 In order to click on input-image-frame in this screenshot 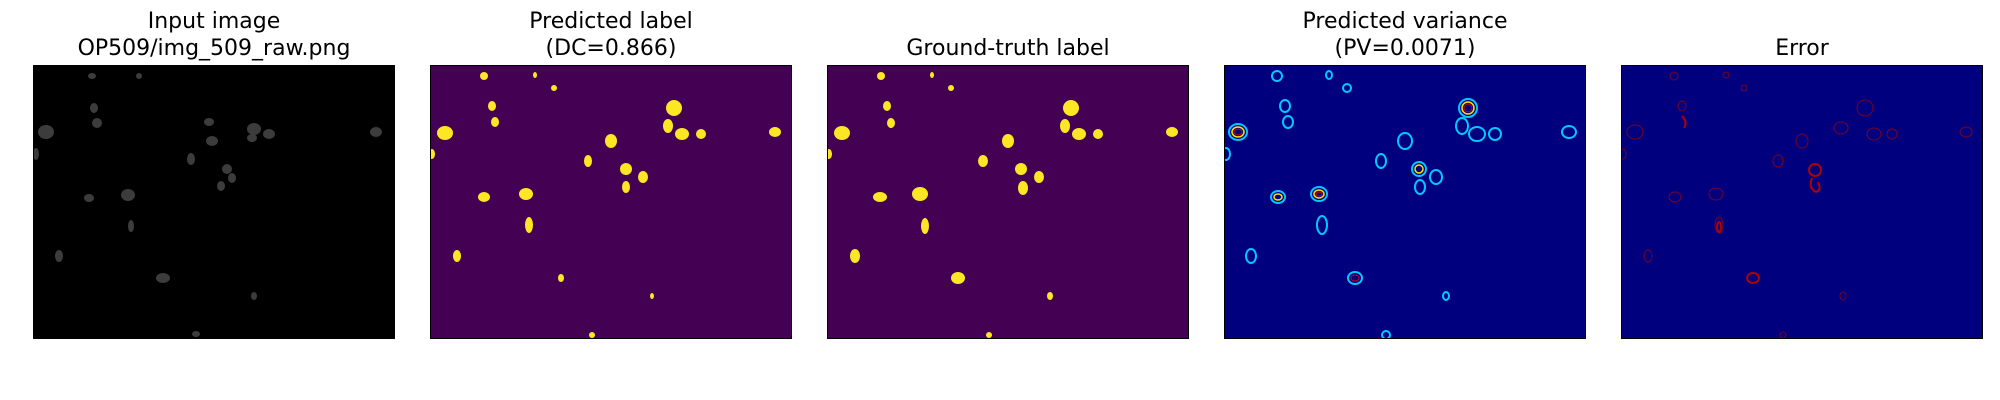, I will do `click(214, 202)`.